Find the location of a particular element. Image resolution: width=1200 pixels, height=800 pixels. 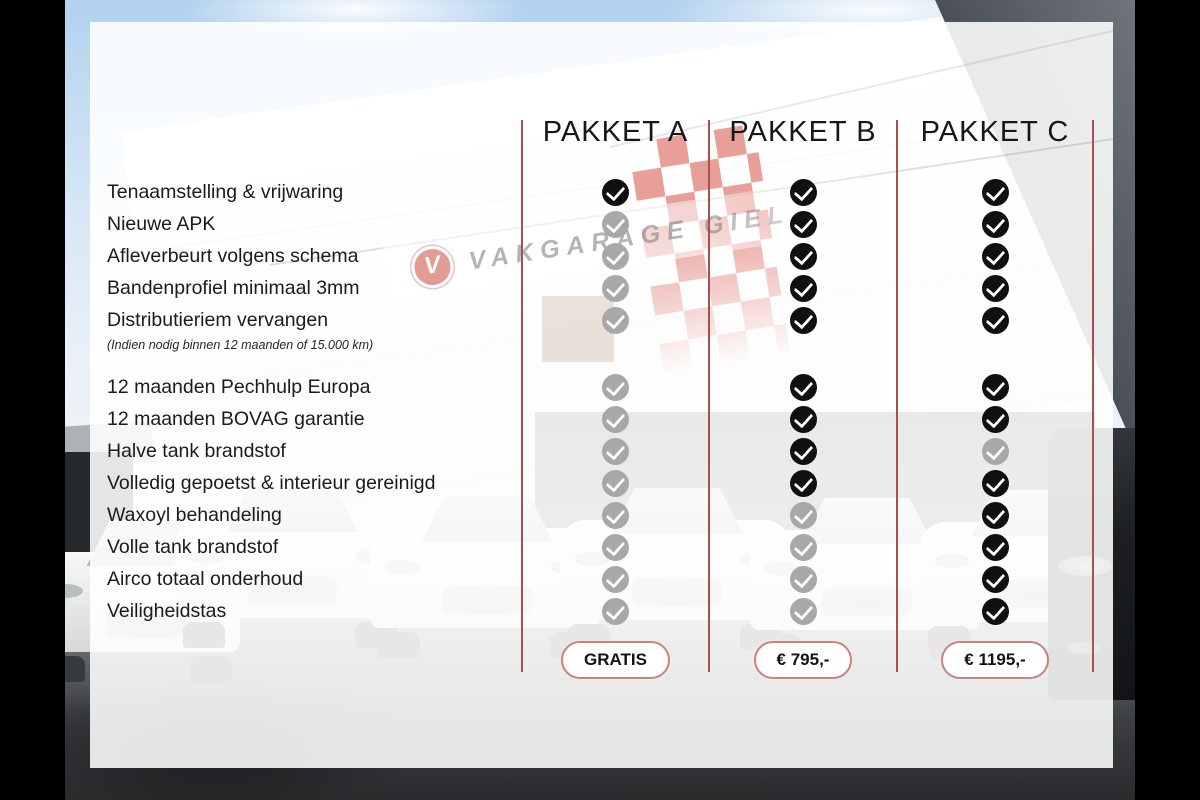

price-spacer is located at coordinates (306, 660).